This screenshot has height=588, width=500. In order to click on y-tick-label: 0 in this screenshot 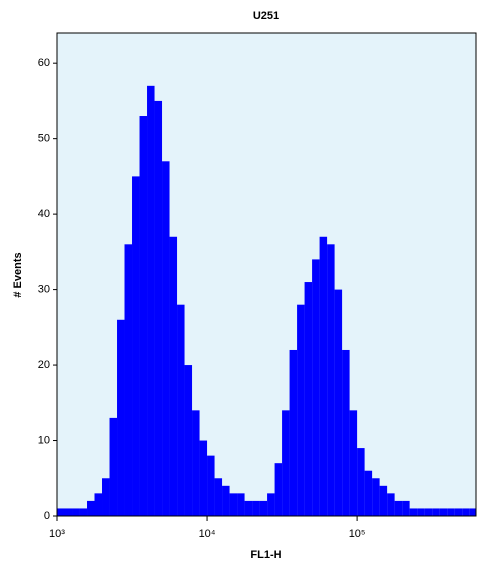, I will do `click(47, 516)`.